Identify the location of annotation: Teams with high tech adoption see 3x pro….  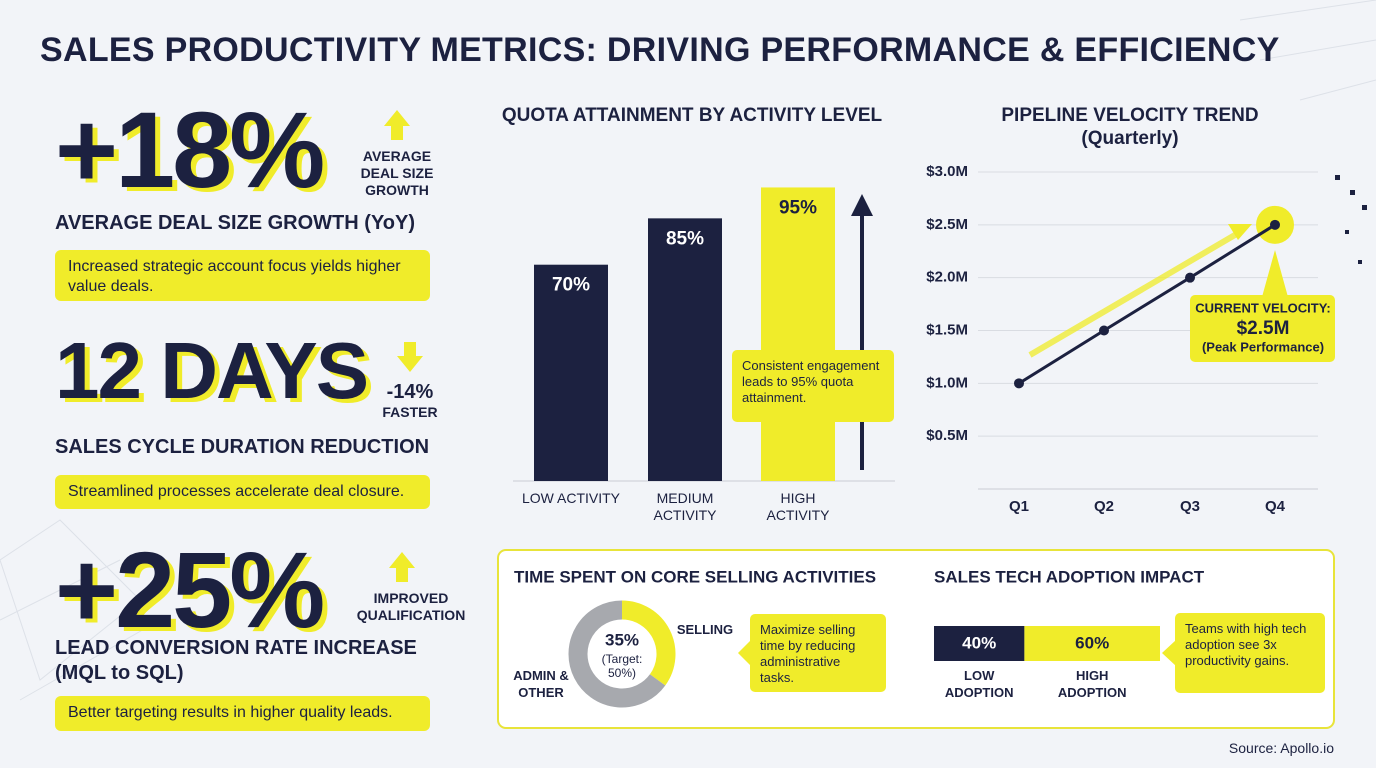
(1250, 653).